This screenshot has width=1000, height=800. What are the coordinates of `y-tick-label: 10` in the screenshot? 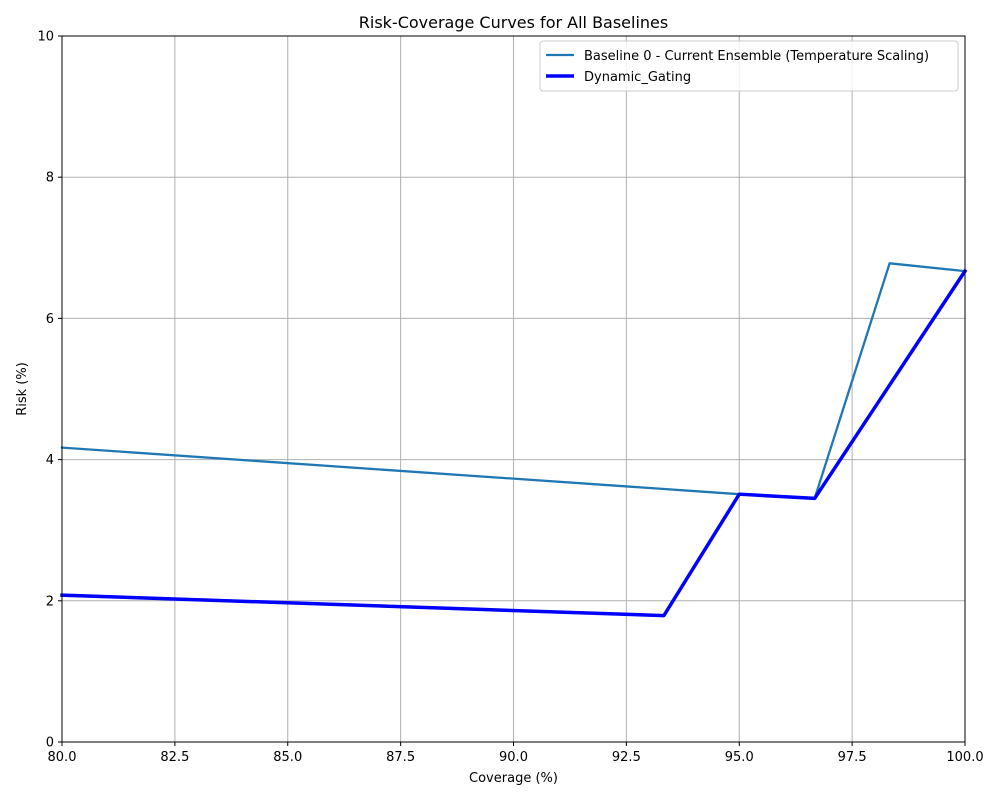 It's located at (45, 37).